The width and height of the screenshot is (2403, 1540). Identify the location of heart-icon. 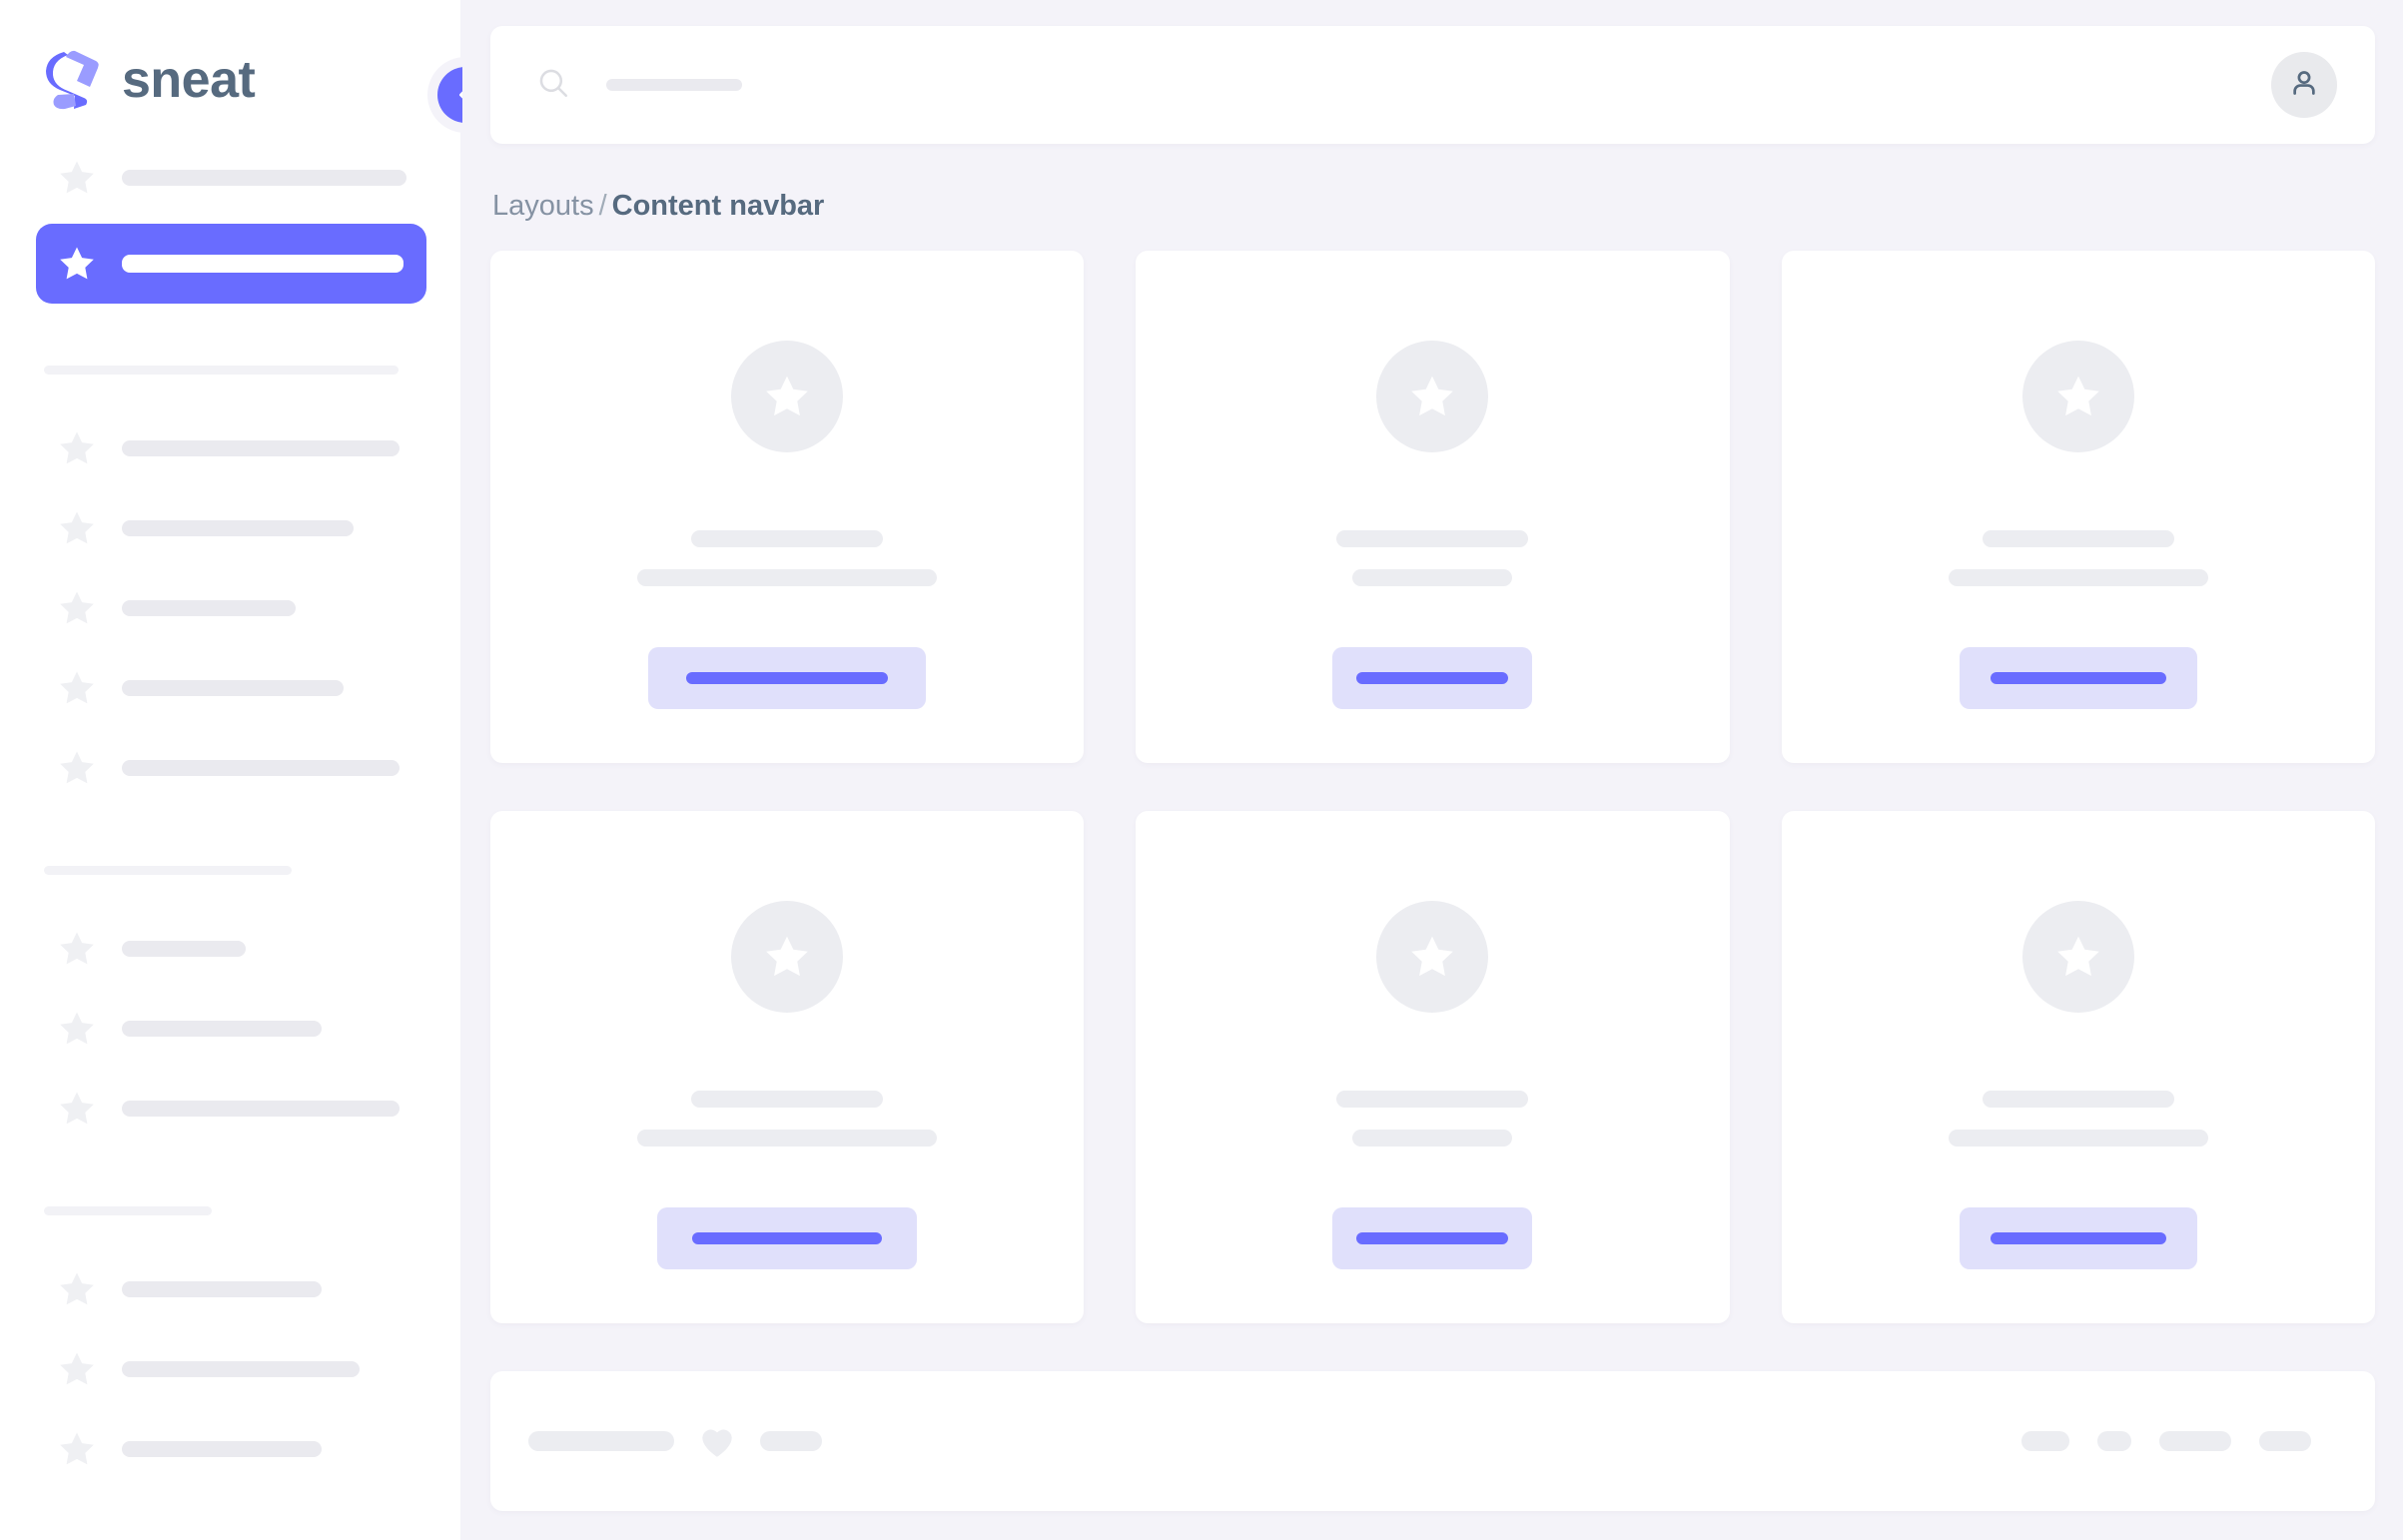
(717, 1441).